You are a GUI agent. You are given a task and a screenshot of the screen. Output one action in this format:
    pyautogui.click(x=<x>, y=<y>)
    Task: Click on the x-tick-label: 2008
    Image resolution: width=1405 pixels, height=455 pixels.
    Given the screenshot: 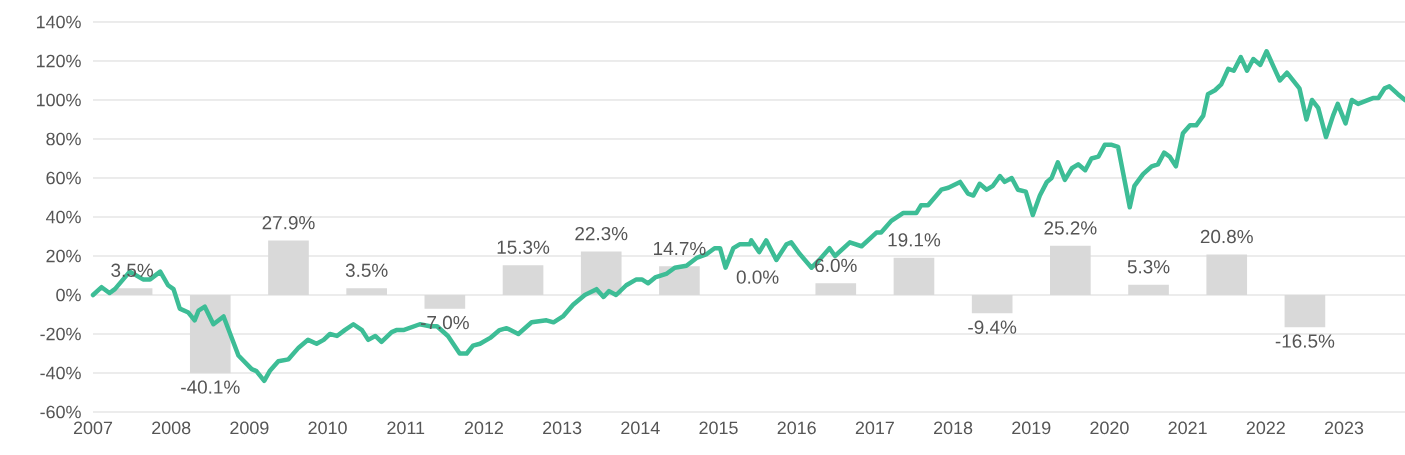 What is the action you would take?
    pyautogui.click(x=171, y=428)
    